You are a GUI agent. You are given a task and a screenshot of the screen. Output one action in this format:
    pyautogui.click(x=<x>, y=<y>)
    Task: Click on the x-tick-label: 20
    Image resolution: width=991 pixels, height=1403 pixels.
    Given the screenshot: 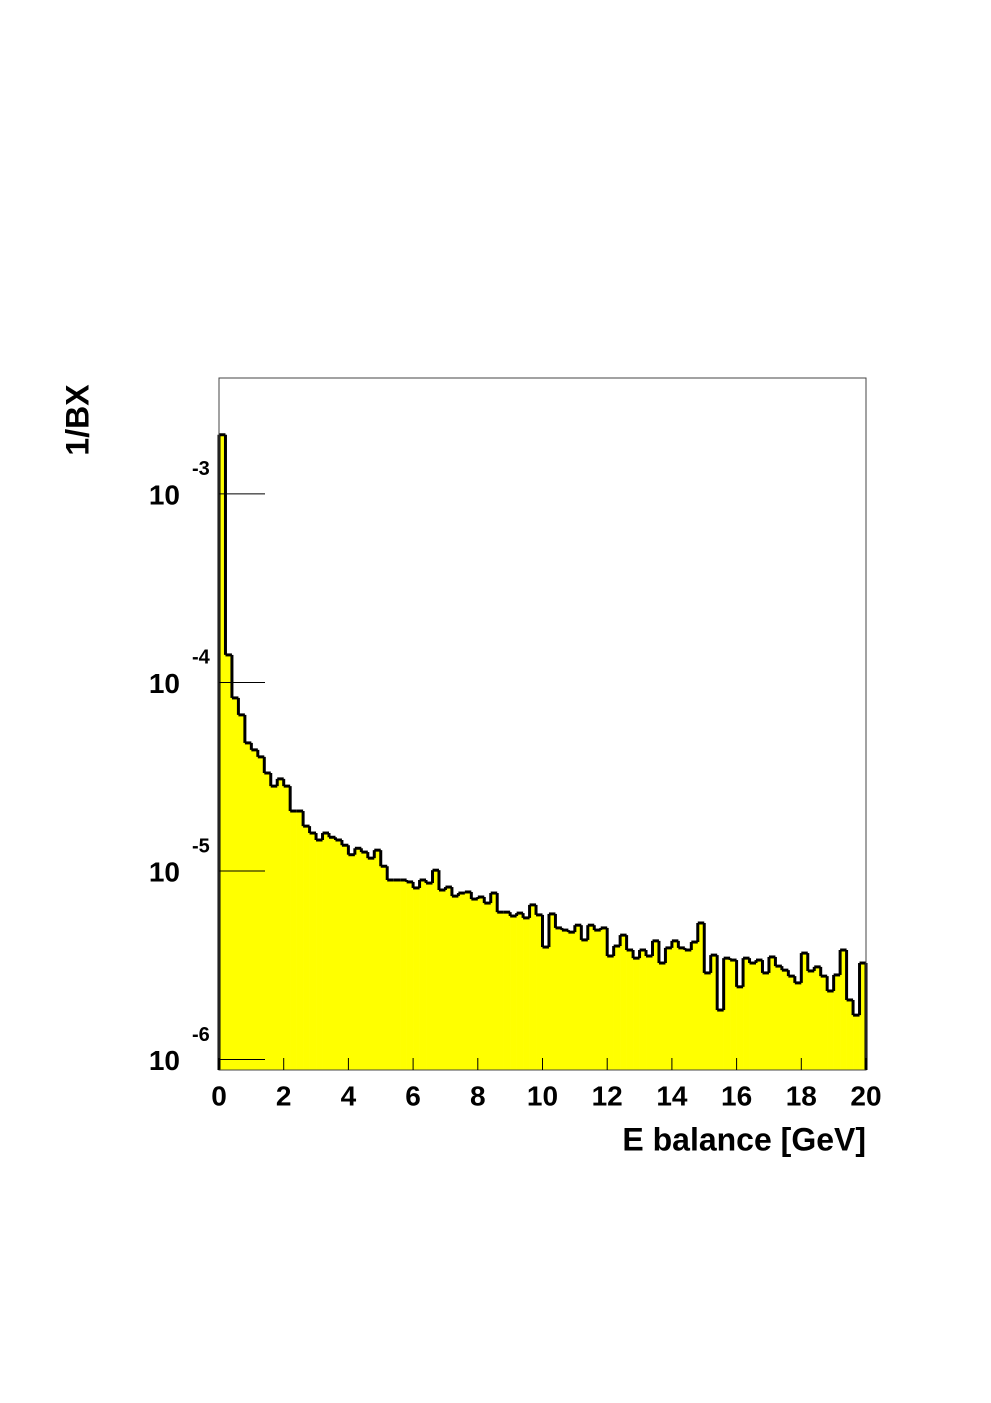 What is the action you would take?
    pyautogui.click(x=865, y=1095)
    